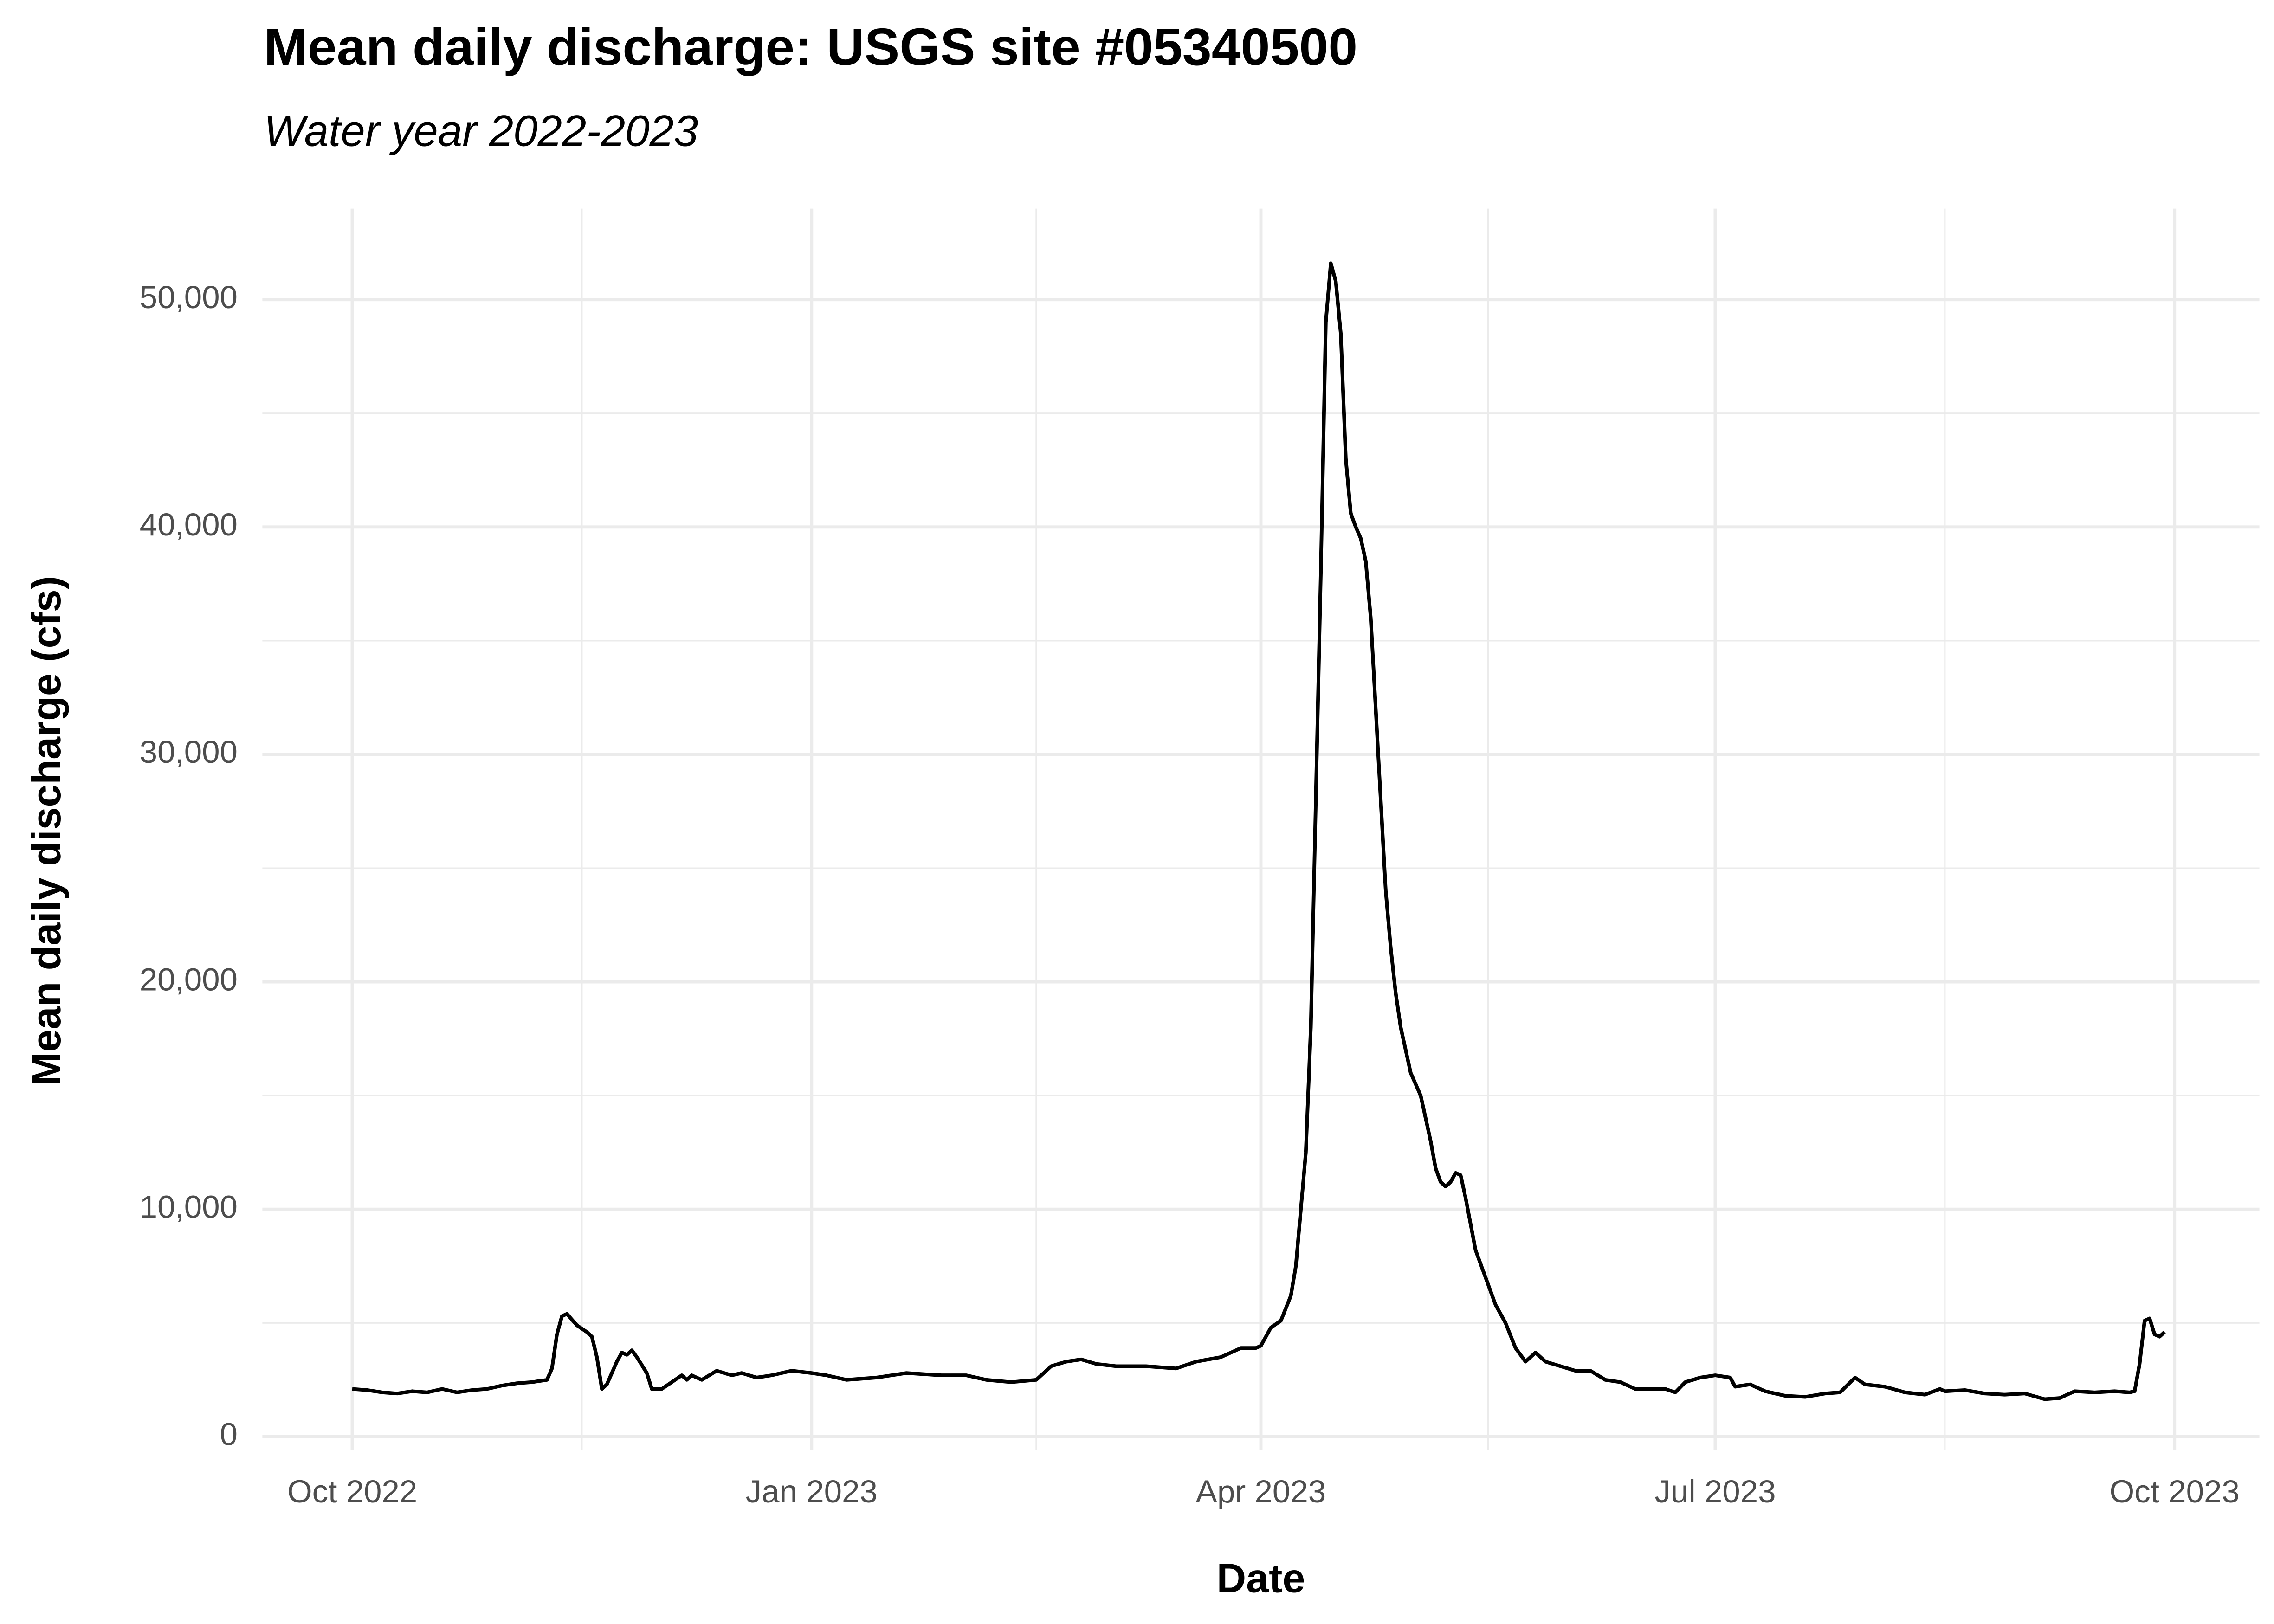 This screenshot has height=1624, width=2274. I want to click on x-tick-label: Jul 2023, so click(1715, 1491).